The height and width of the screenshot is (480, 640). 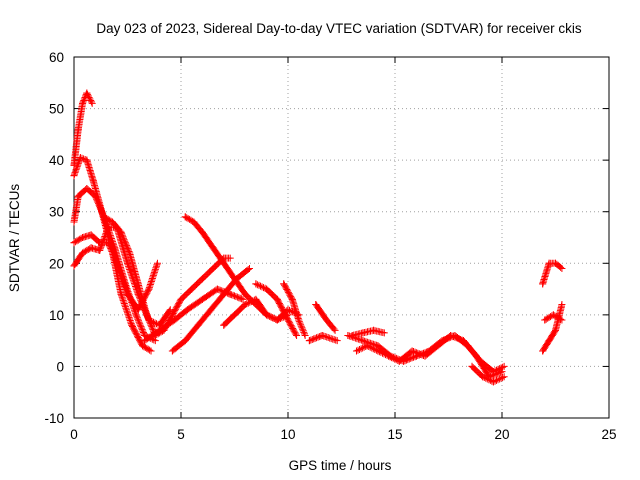 I want to click on y-axis-label: SDTVAR / TECUs, so click(x=14, y=238).